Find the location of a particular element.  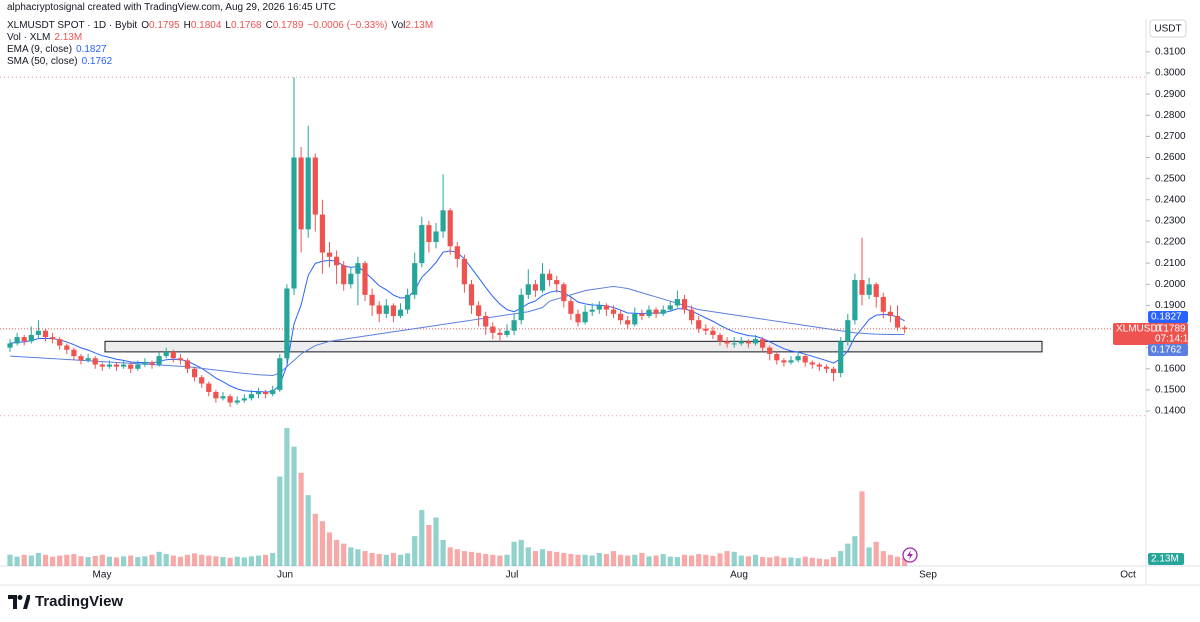

ohlc-value: 0.1789 is located at coordinates (288, 25).